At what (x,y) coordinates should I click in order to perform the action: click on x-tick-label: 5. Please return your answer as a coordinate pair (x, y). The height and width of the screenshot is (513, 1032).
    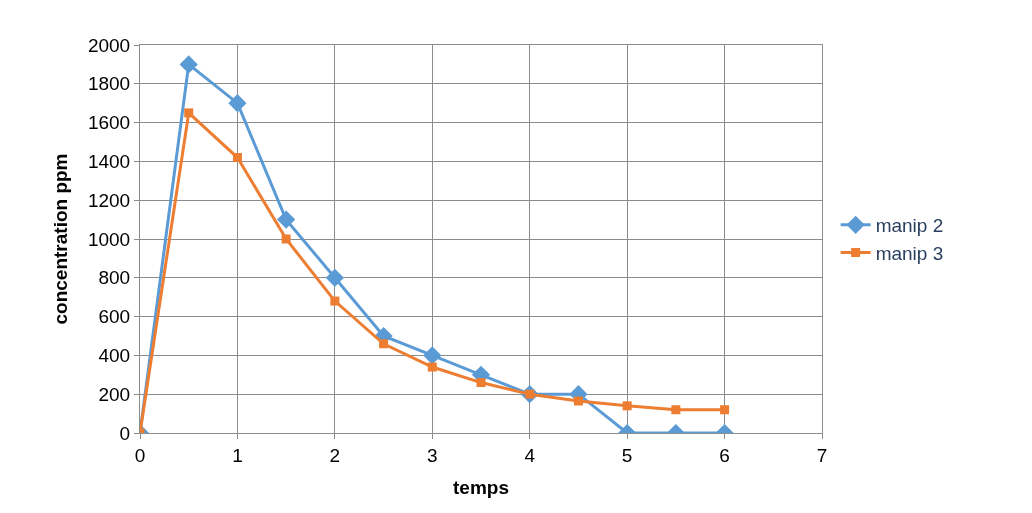
    Looking at the image, I should click on (627, 455).